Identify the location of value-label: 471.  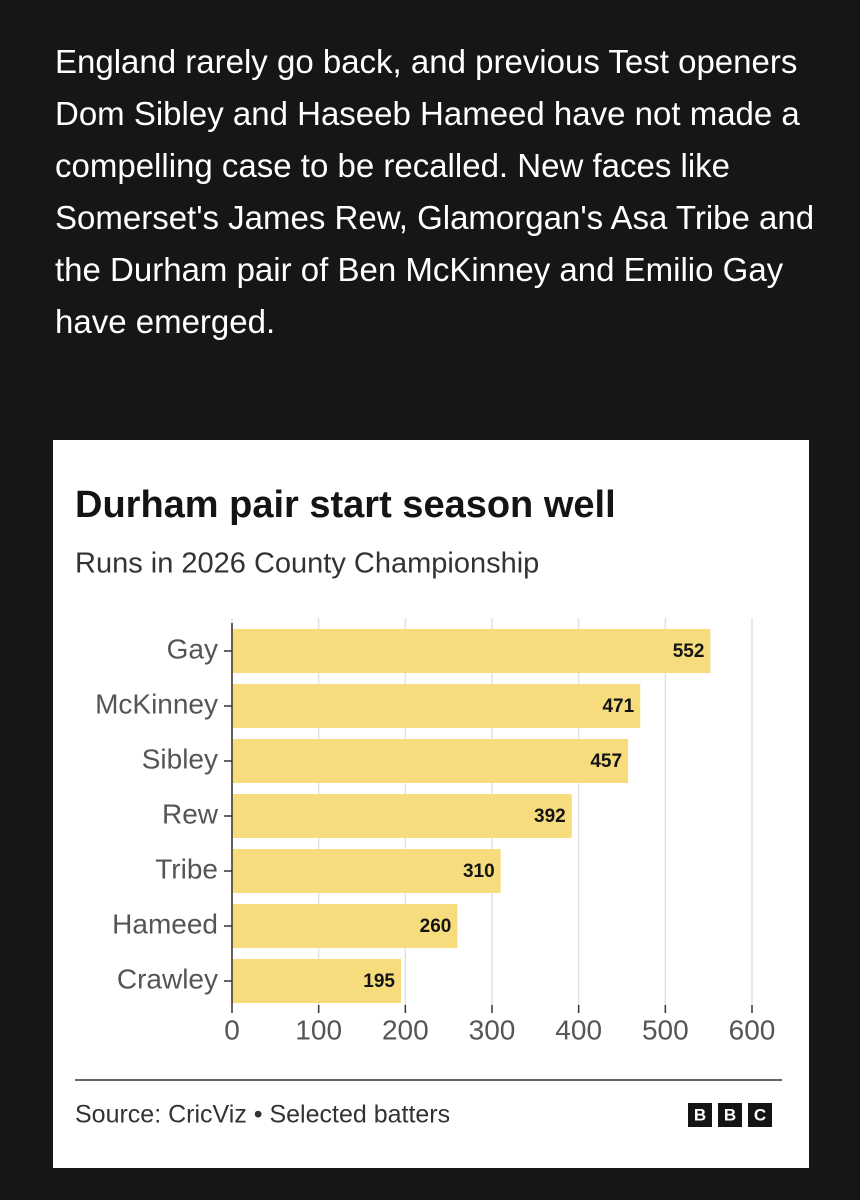
(618, 706).